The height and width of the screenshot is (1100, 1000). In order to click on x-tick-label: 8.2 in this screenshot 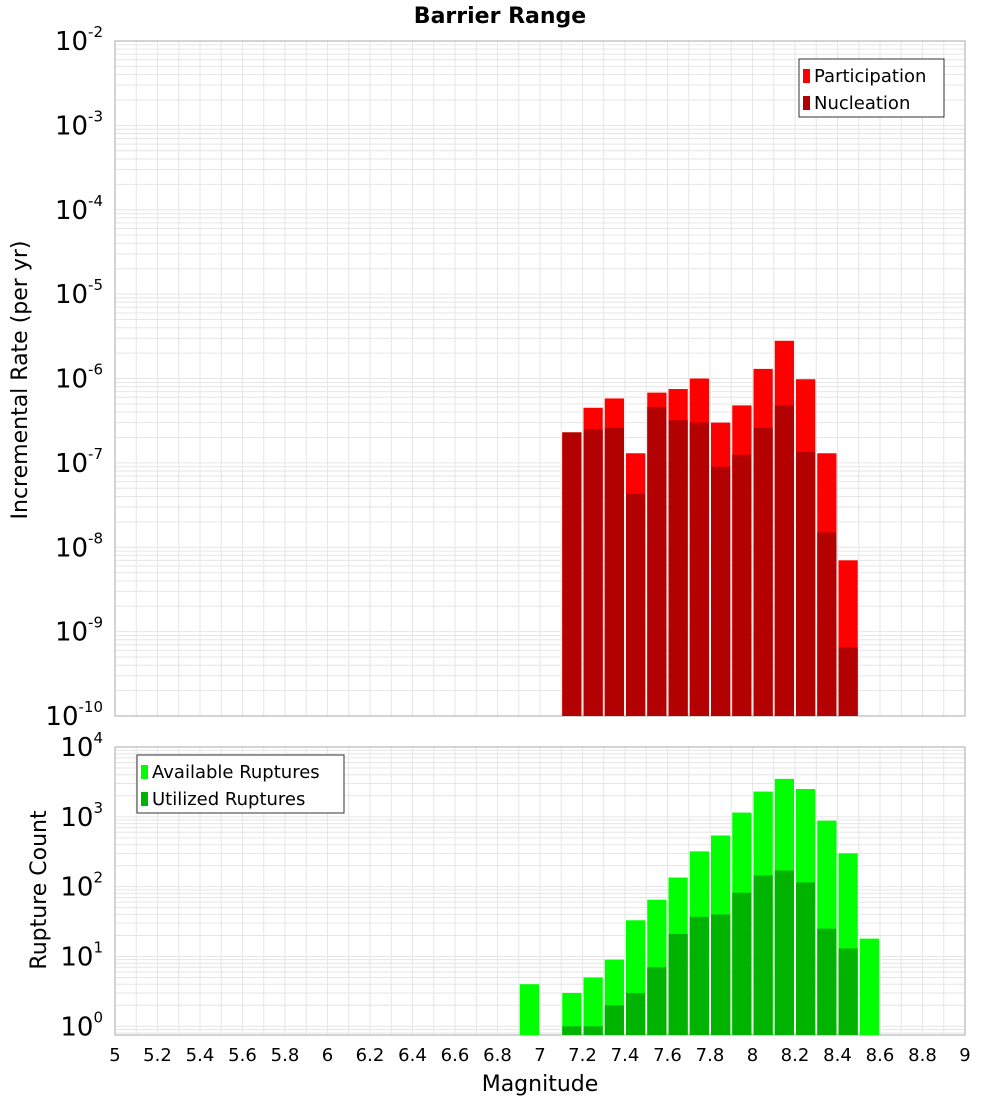, I will do `click(795, 1055)`.